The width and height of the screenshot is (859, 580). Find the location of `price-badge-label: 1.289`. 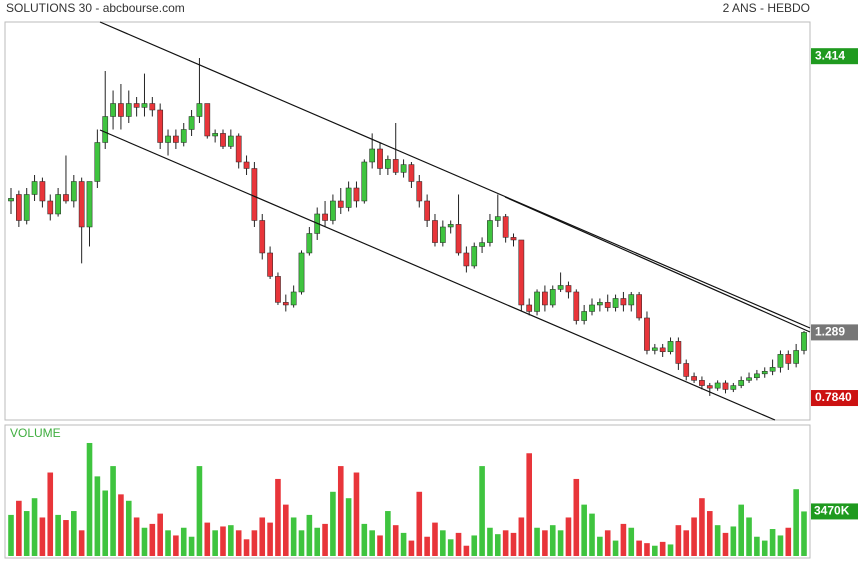

price-badge-label: 1.289 is located at coordinates (830, 332).